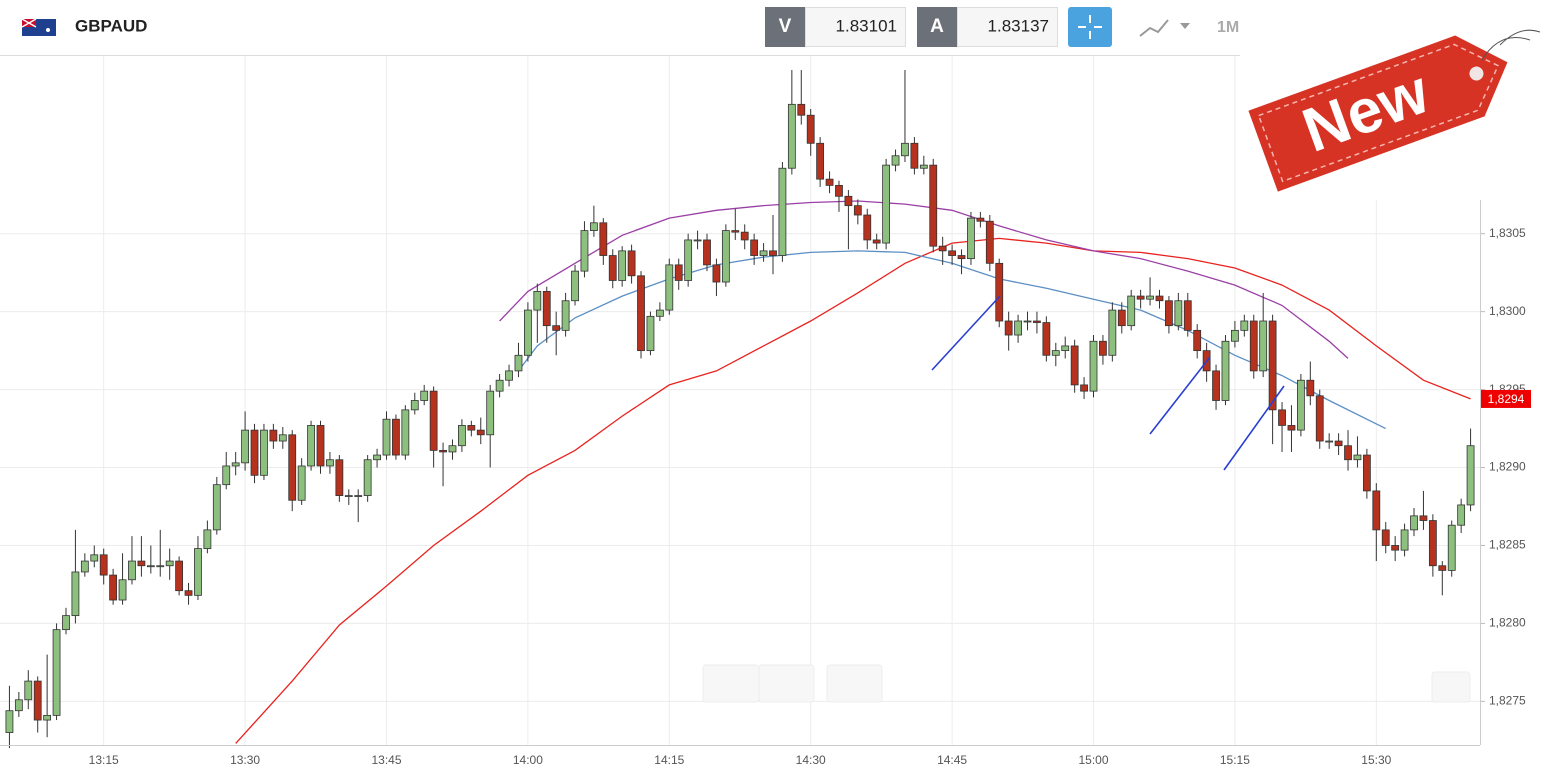 The width and height of the screenshot is (1544, 783). What do you see at coordinates (1228, 27) in the screenshot?
I see `timeframe: 1M` at bounding box center [1228, 27].